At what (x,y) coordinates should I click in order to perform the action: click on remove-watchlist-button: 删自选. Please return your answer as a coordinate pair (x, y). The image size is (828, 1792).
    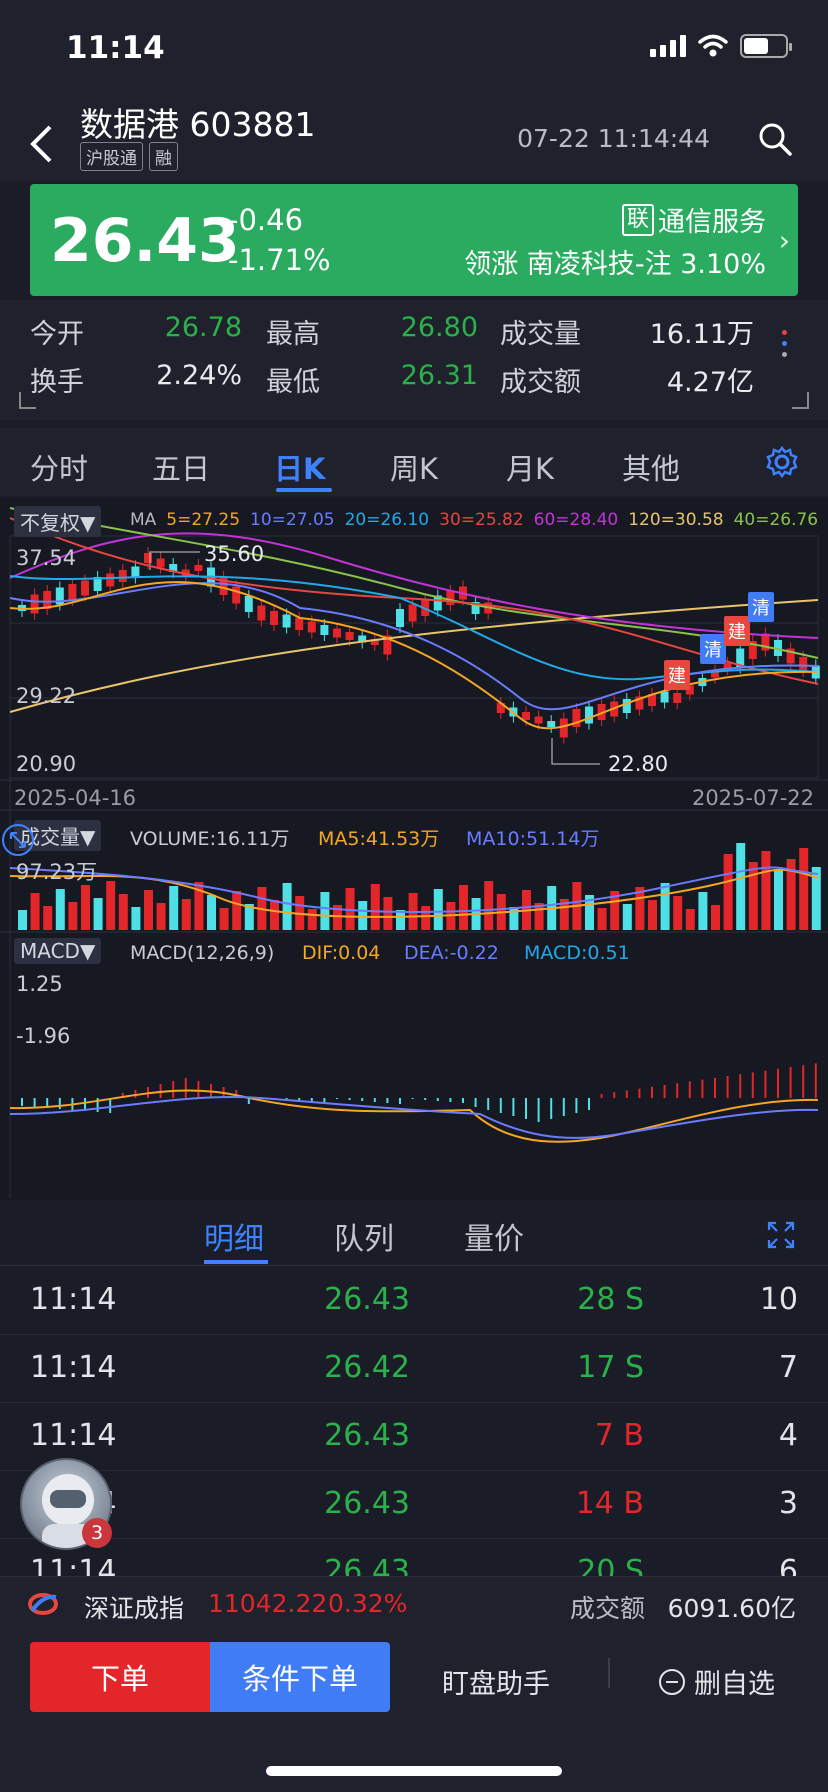
    Looking at the image, I should click on (716, 1681).